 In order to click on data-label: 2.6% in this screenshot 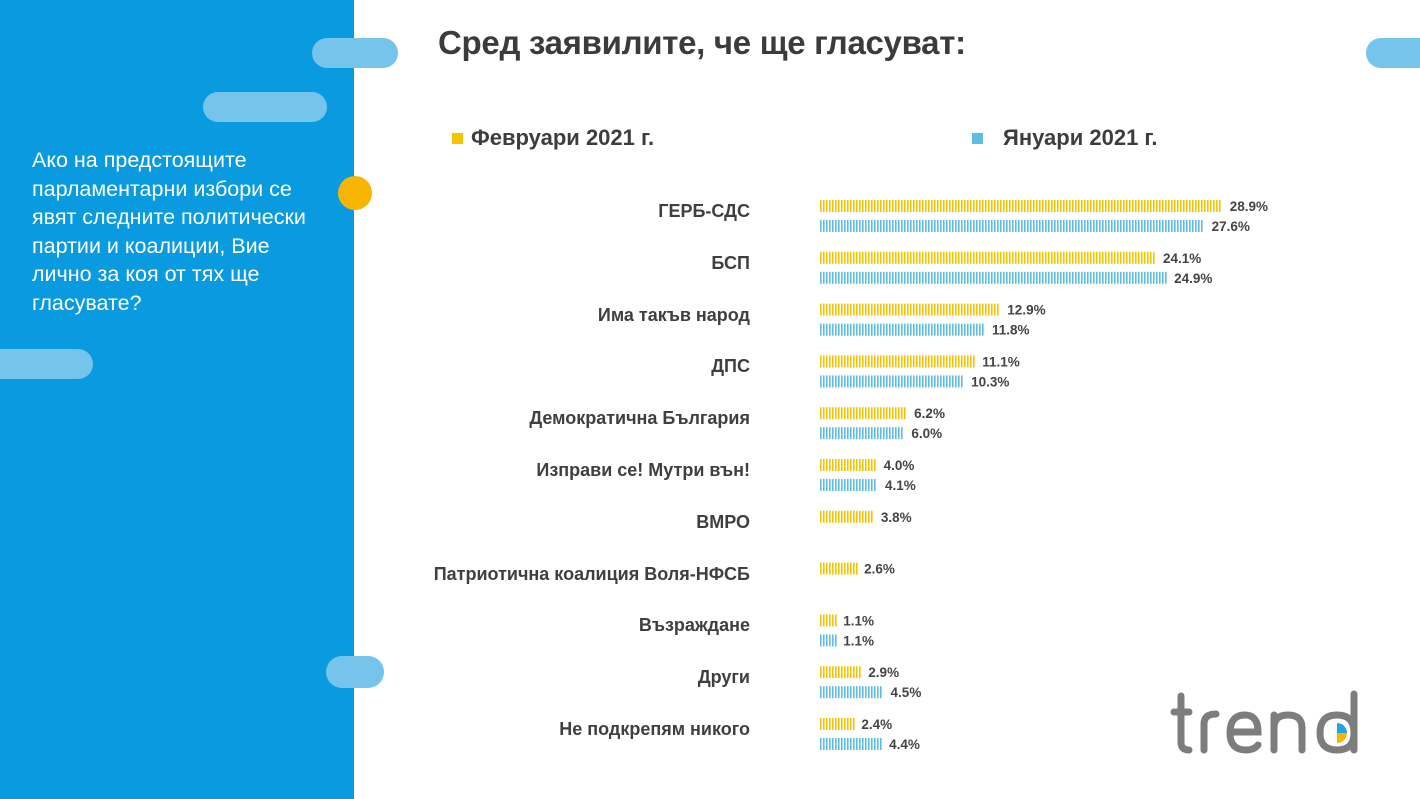, I will do `click(879, 569)`.